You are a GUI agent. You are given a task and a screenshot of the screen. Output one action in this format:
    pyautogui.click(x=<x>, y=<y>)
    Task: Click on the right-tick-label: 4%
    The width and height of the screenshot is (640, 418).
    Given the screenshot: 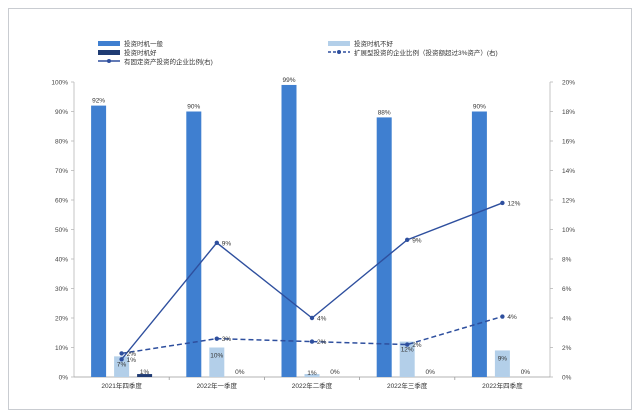 What is the action you would take?
    pyautogui.click(x=567, y=318)
    